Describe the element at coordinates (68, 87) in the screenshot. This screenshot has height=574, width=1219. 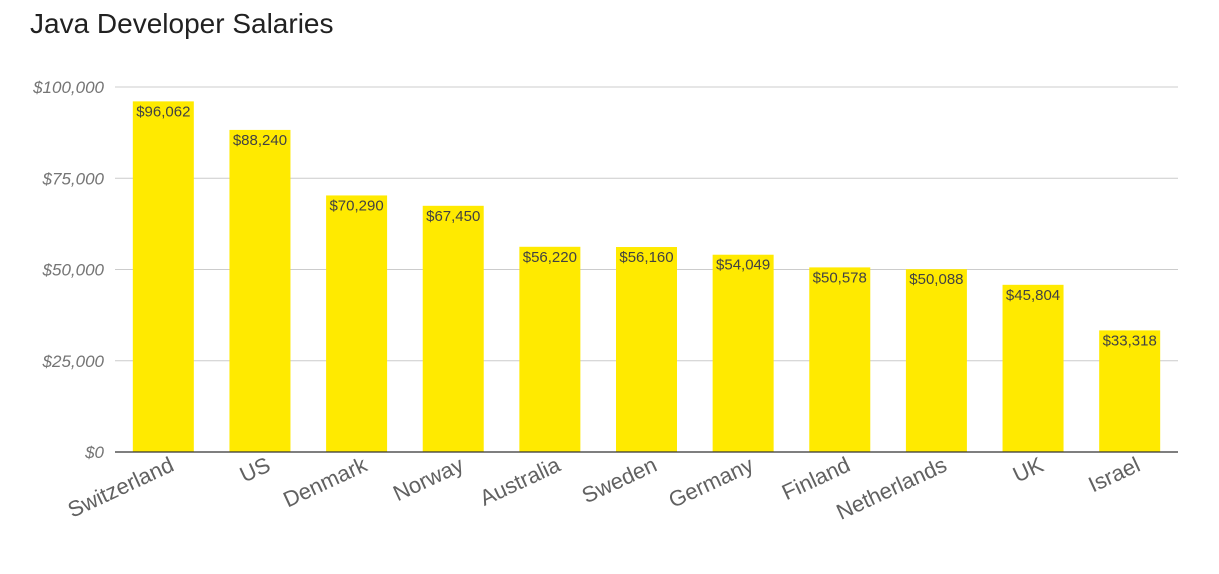
I see `y-tick-label: $100,000` at that location.